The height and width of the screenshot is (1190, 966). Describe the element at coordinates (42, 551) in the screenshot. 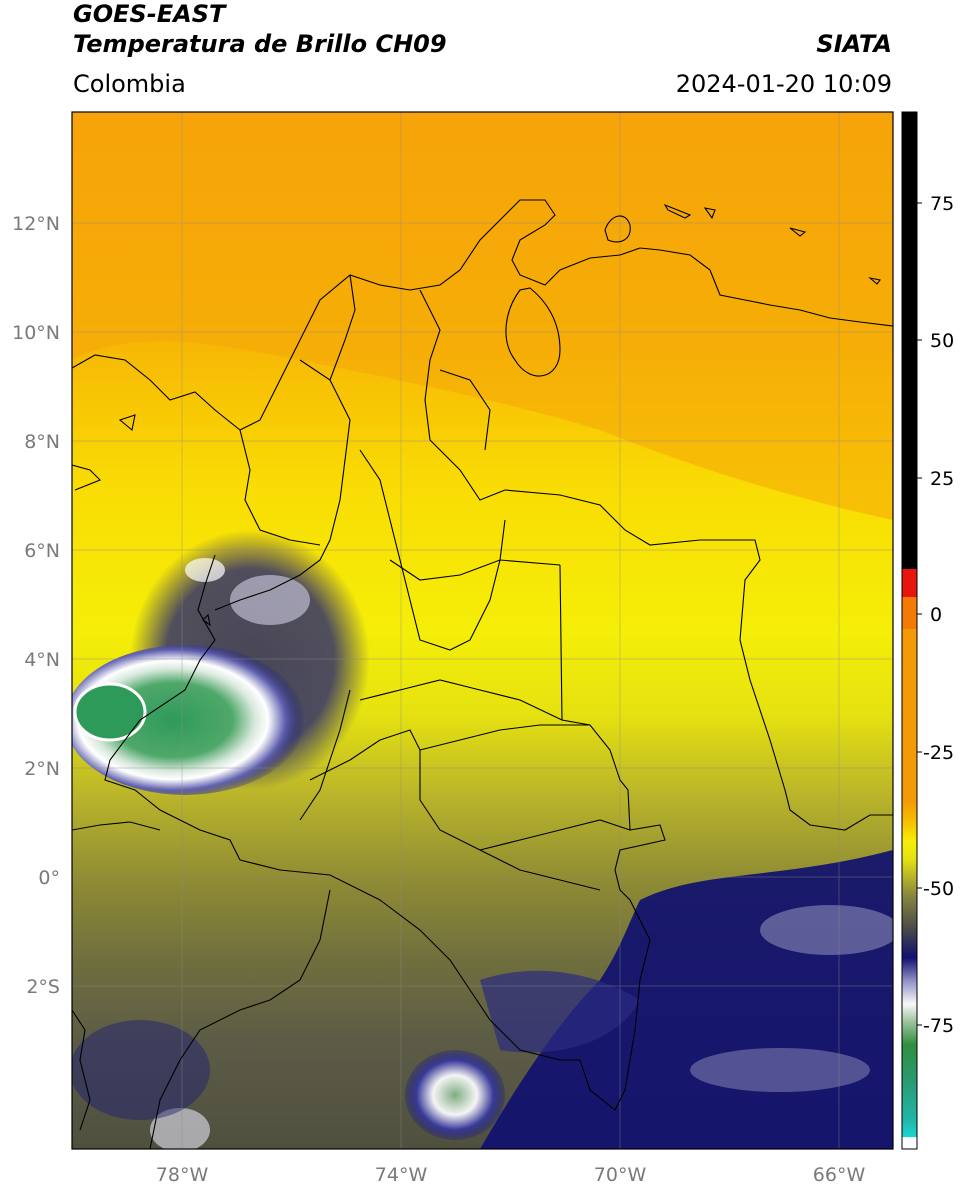

I see `lat-tick-6n: 6°N` at that location.